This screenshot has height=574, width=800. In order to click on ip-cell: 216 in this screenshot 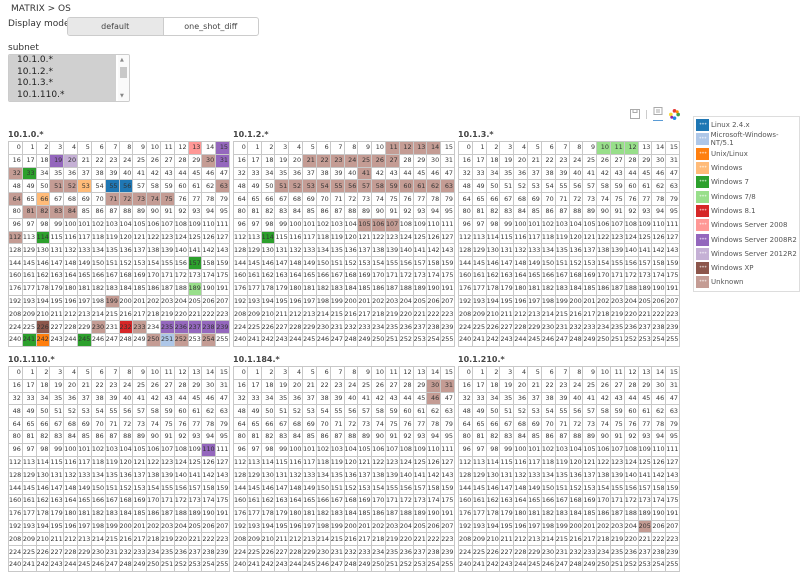, I will do `click(576, 314)`.